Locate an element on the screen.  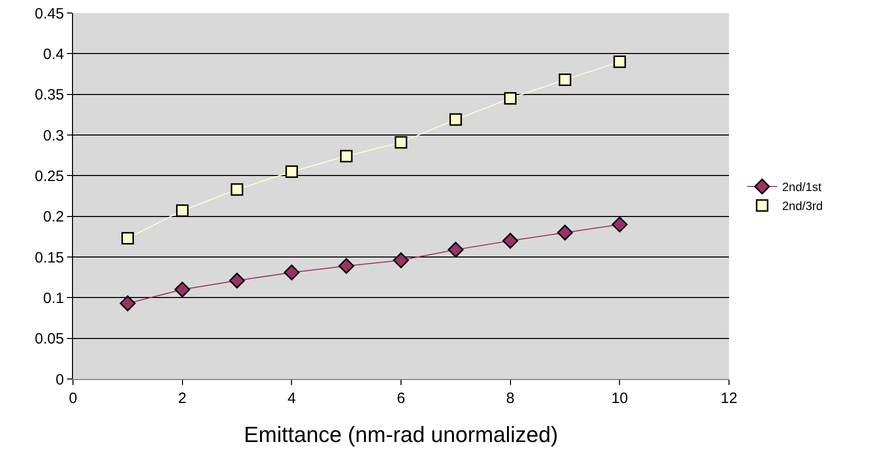
x-tick-label: 8 is located at coordinates (510, 398).